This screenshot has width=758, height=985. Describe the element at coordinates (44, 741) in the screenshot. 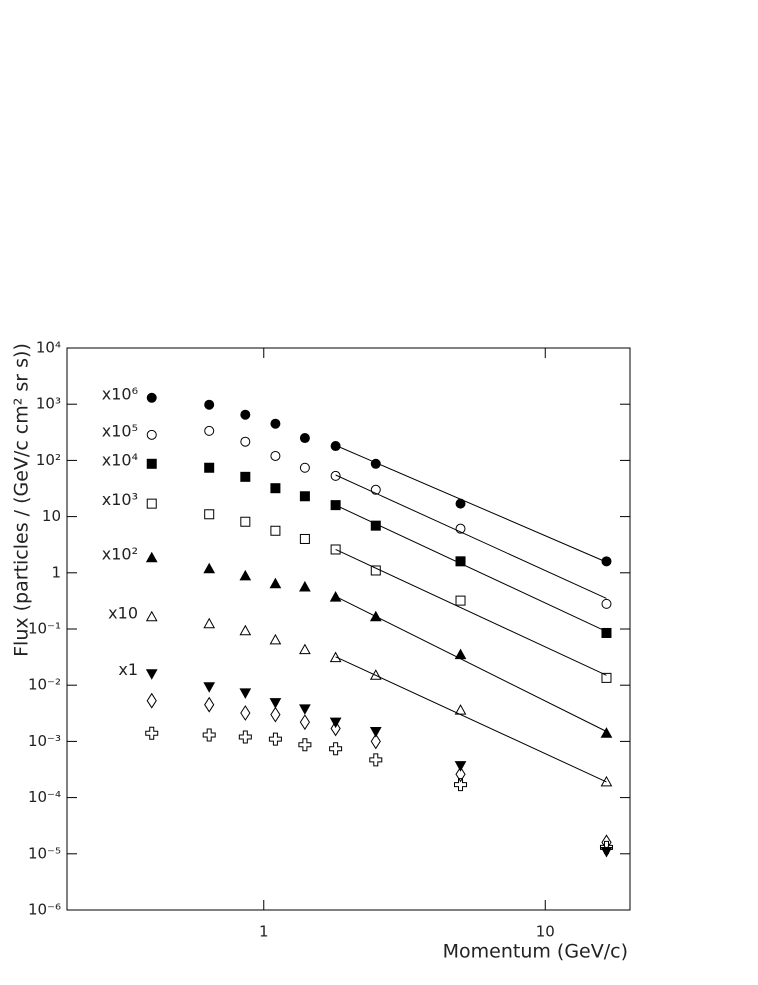

I see `y-tick-label: 10⁻³` at that location.